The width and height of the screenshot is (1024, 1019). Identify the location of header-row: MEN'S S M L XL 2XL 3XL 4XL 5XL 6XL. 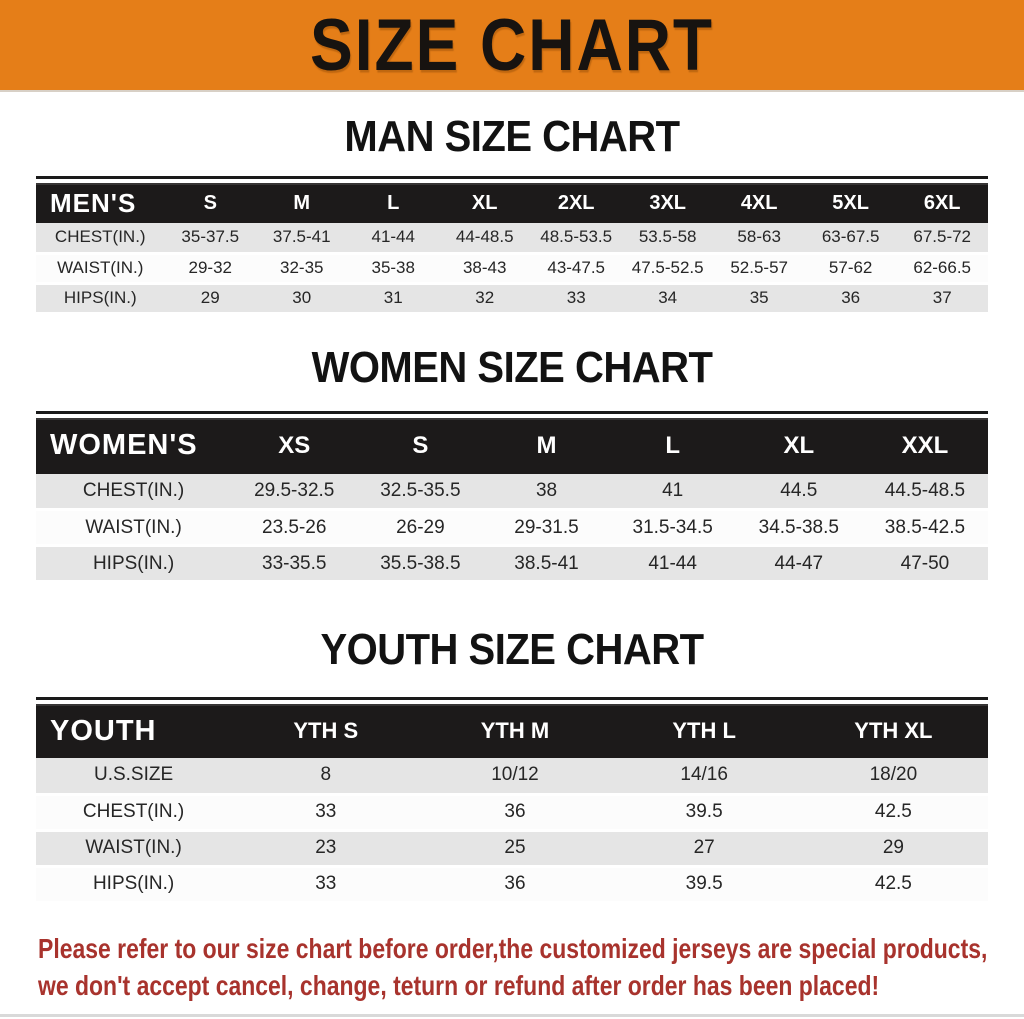
(512, 203).